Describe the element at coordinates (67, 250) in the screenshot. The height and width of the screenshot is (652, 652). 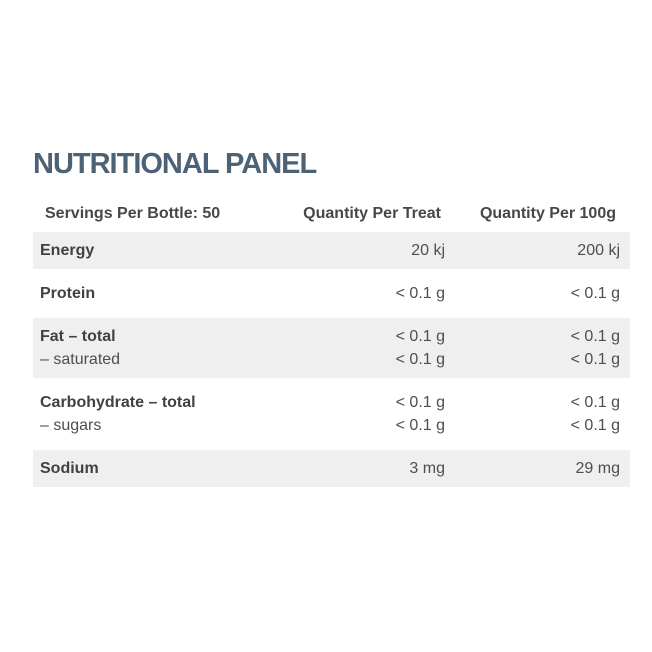
I see `nutrient-label: Energy` at that location.